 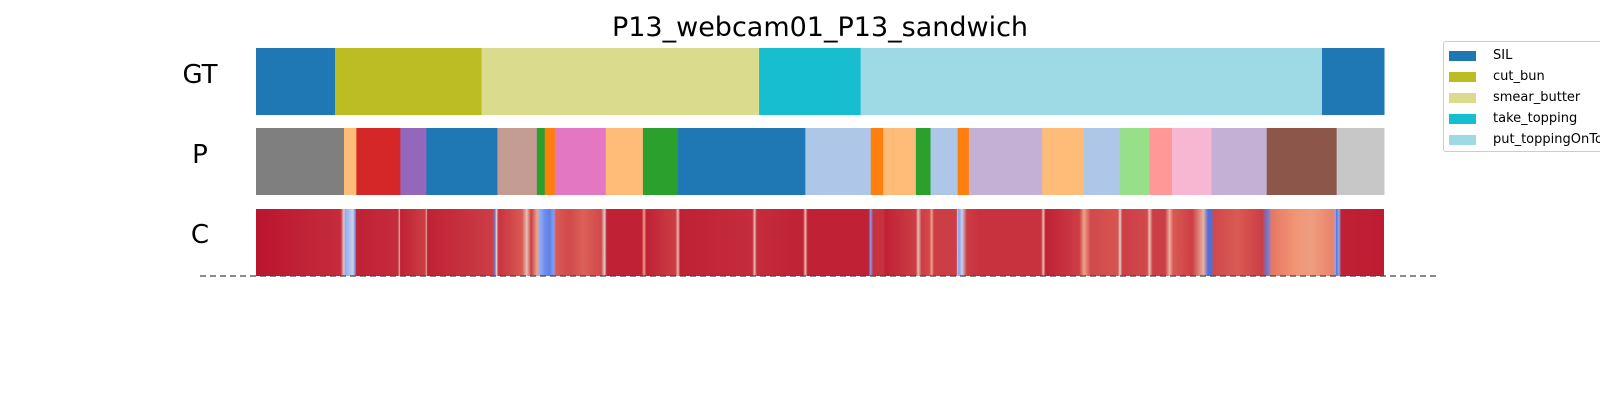 I want to click on confidence-row, so click(x=820, y=242).